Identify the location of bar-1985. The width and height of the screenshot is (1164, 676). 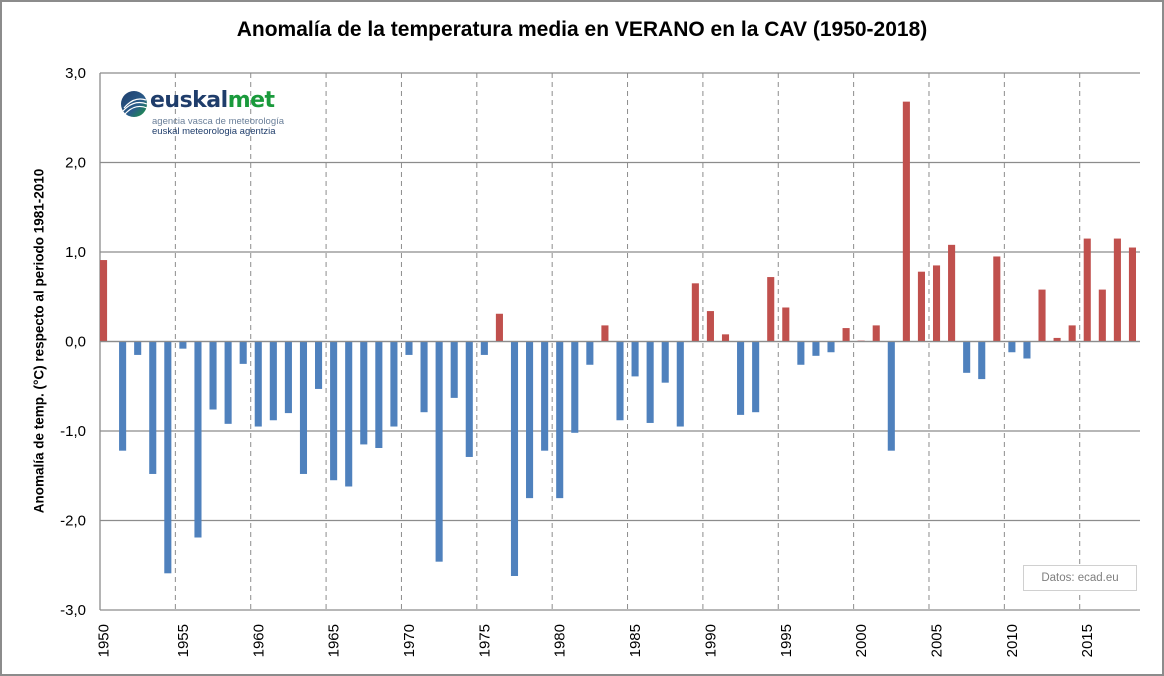
(635, 359).